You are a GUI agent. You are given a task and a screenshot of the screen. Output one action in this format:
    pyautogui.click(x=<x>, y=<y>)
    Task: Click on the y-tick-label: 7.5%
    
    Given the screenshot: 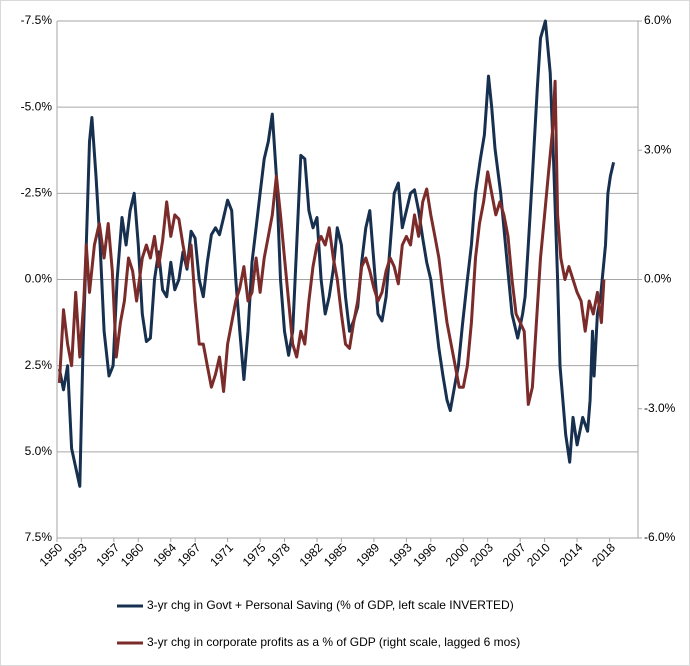 What is the action you would take?
    pyautogui.click(x=39, y=537)
    